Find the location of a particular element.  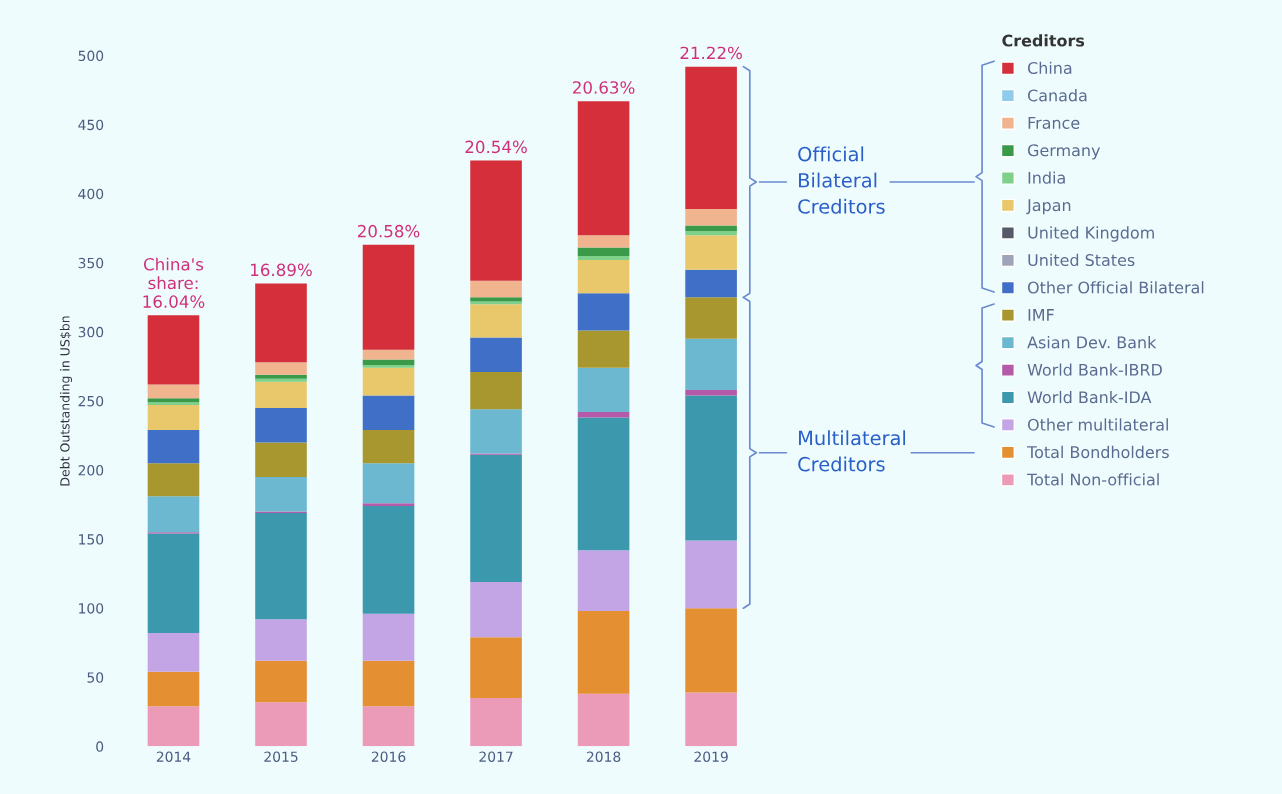

annotation: China's share: 16.04% is located at coordinates (174, 282).